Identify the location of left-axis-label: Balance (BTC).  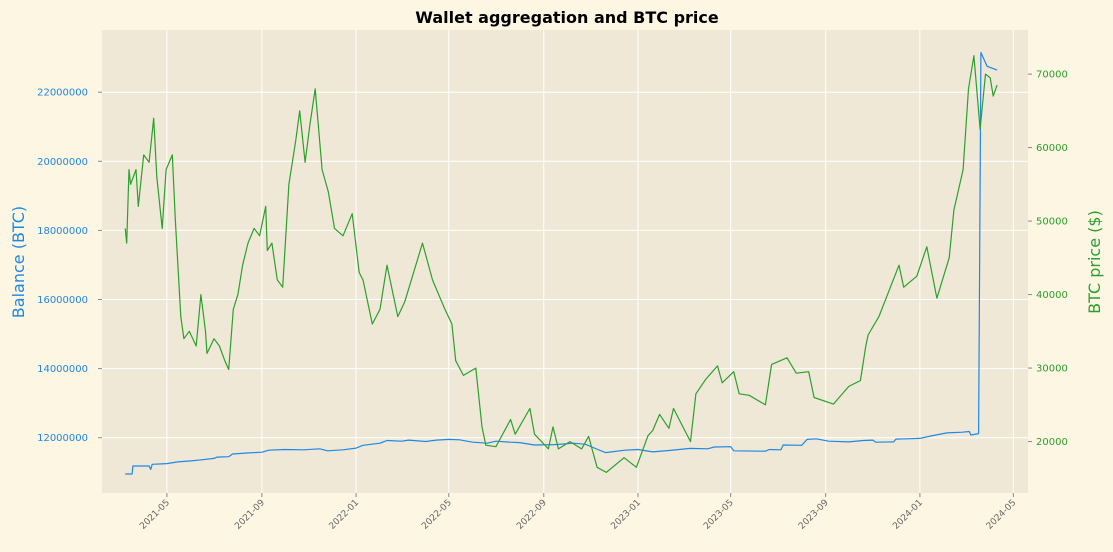
(18, 262).